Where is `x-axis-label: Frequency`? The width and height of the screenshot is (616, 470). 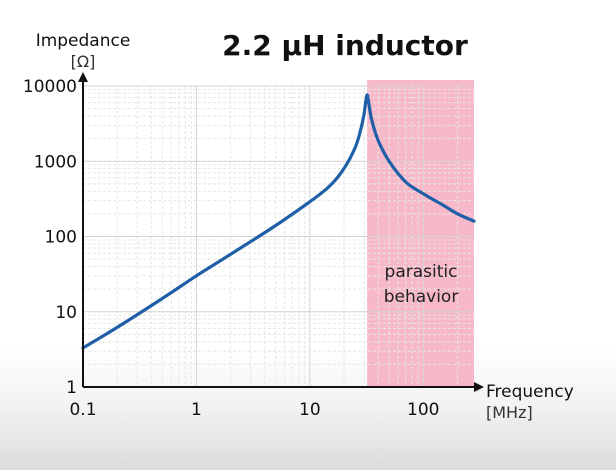 x-axis-label: Frequency is located at coordinates (530, 392).